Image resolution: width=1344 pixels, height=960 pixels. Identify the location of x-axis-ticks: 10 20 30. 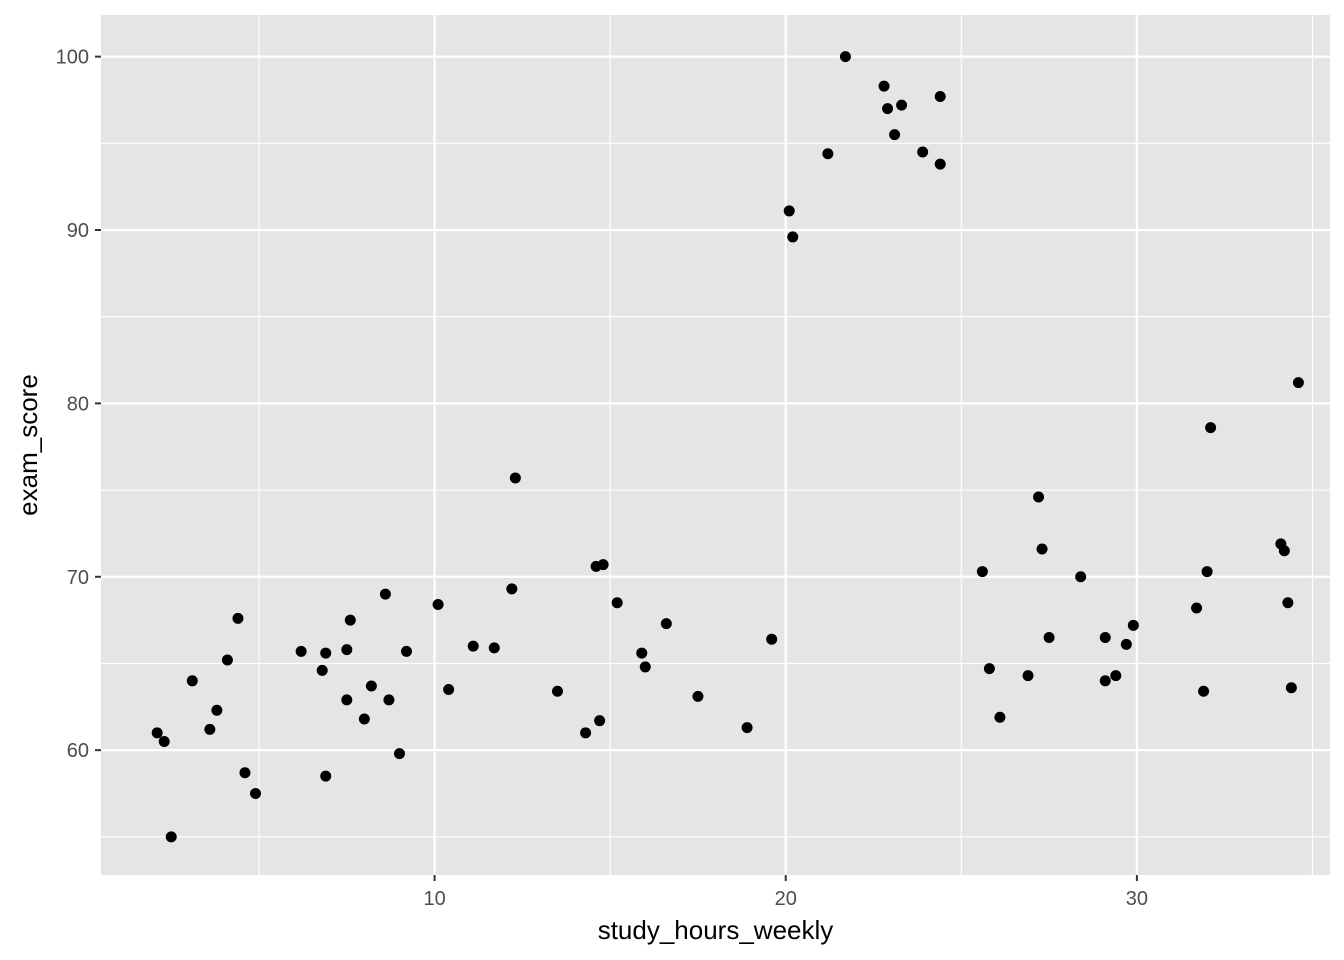
(785, 892).